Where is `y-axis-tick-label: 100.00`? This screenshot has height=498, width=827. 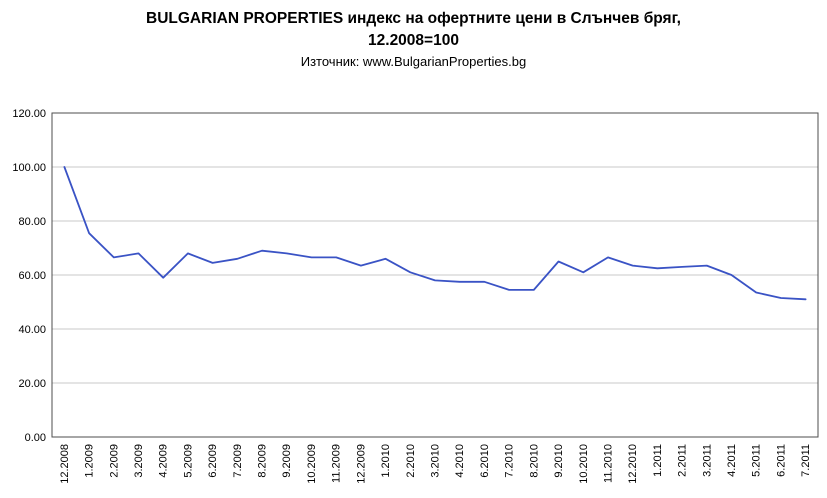
y-axis-tick-label: 100.00 is located at coordinates (29, 168).